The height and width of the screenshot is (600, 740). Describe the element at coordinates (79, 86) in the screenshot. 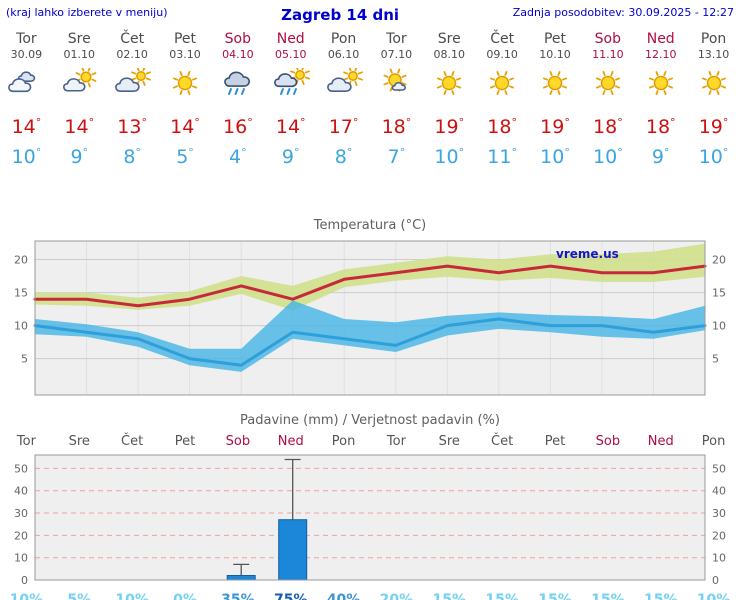

I see `partly-cloudy-icon` at that location.